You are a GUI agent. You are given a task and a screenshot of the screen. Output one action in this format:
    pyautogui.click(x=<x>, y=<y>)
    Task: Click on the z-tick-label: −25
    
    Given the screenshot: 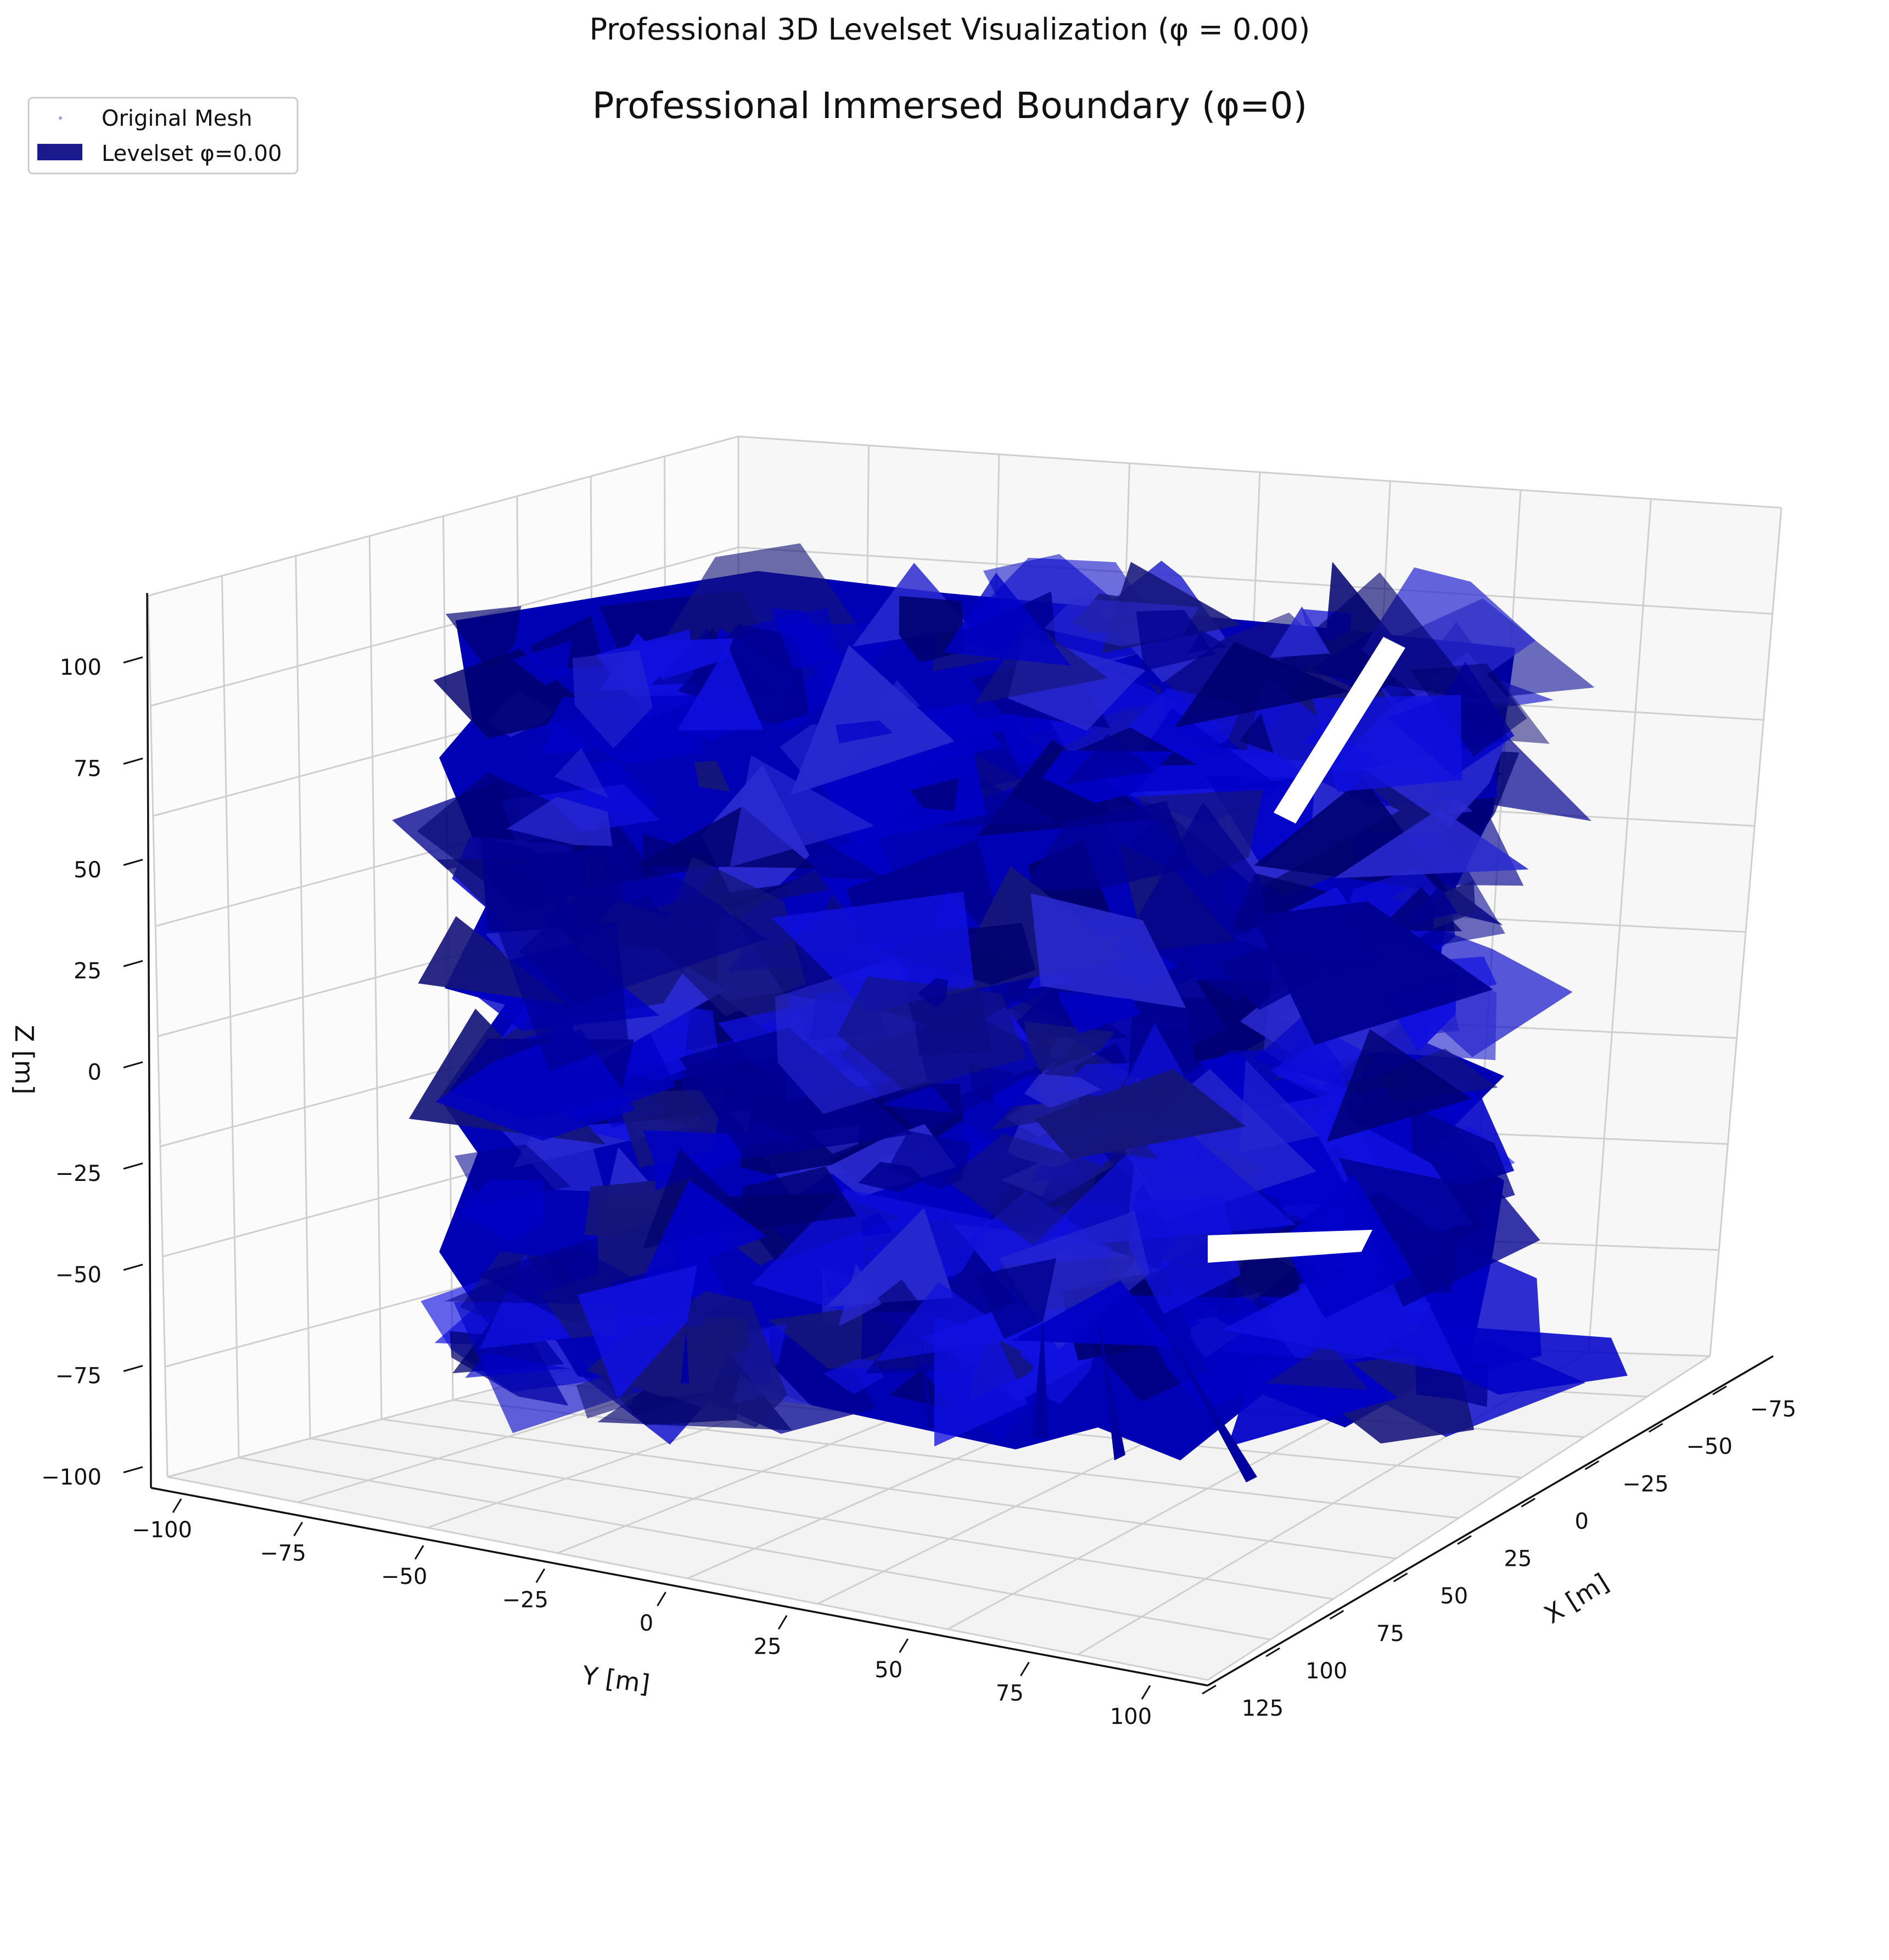 What is the action you would take?
    pyautogui.click(x=78, y=1173)
    